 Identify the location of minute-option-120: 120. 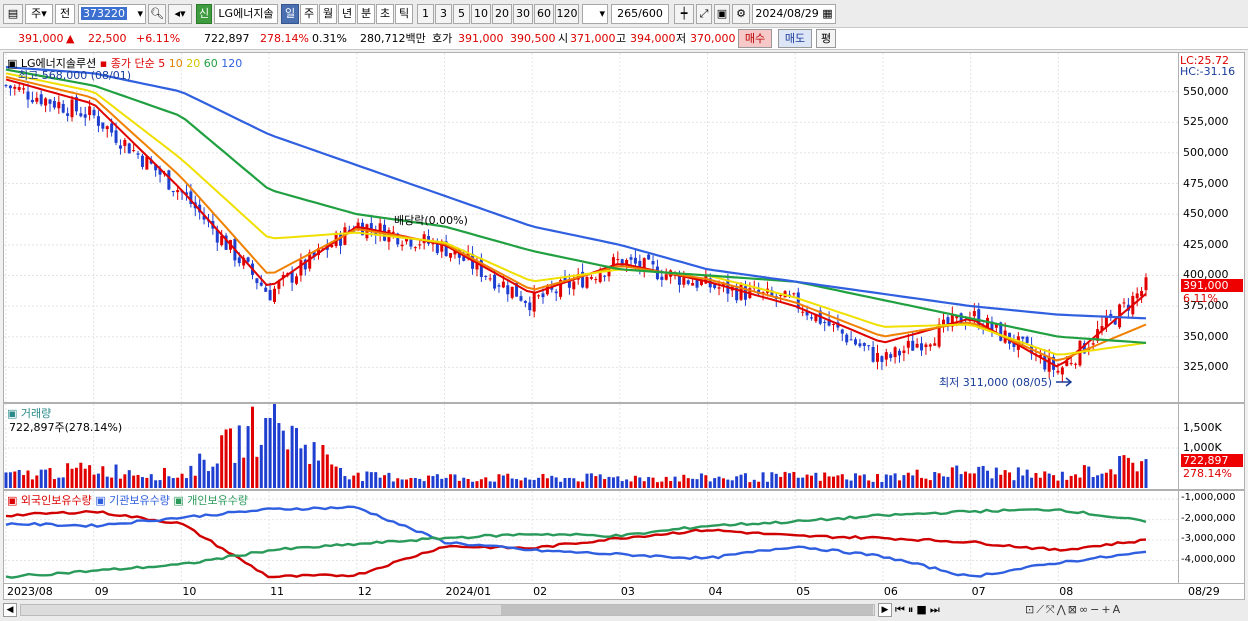
(567, 14).